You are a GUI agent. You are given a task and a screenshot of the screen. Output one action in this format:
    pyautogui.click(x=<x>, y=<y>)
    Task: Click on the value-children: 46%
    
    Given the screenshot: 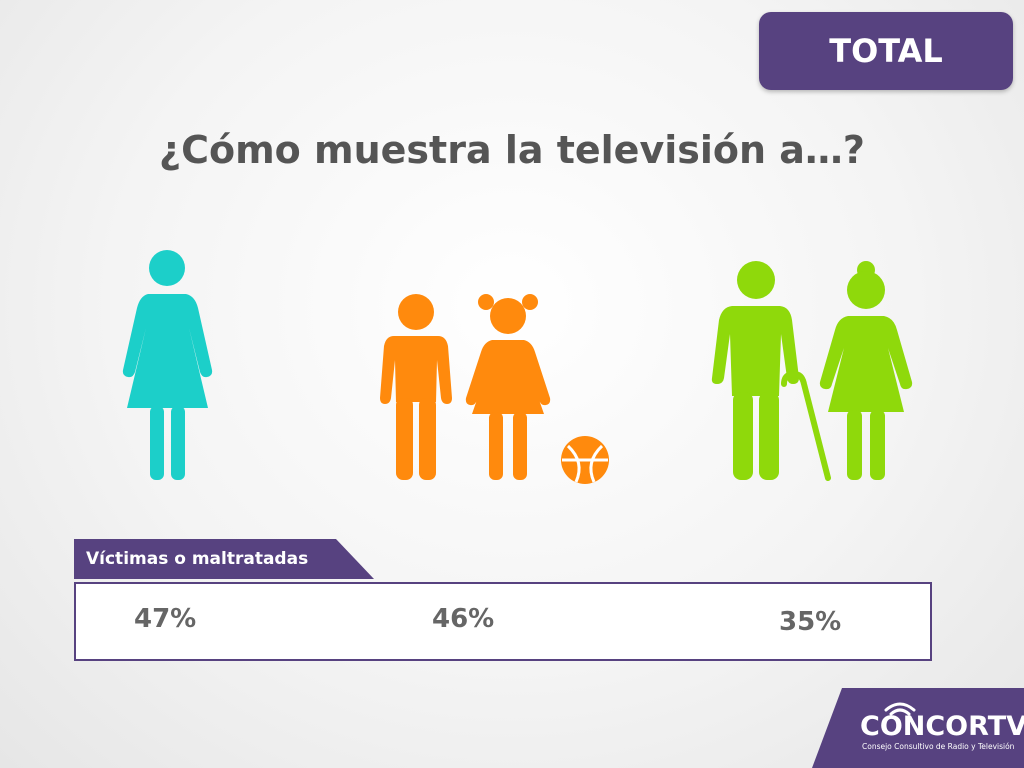 What is the action you would take?
    pyautogui.click(x=463, y=619)
    